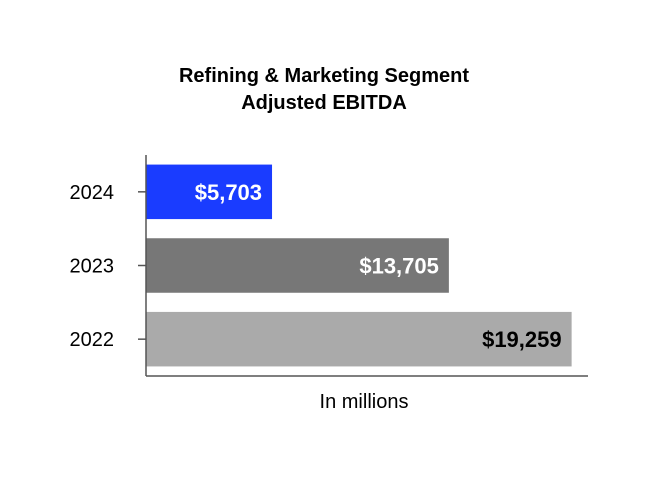 The width and height of the screenshot is (652, 481). What do you see at coordinates (92, 267) in the screenshot?
I see `y-tick-label-2023: 2023` at bounding box center [92, 267].